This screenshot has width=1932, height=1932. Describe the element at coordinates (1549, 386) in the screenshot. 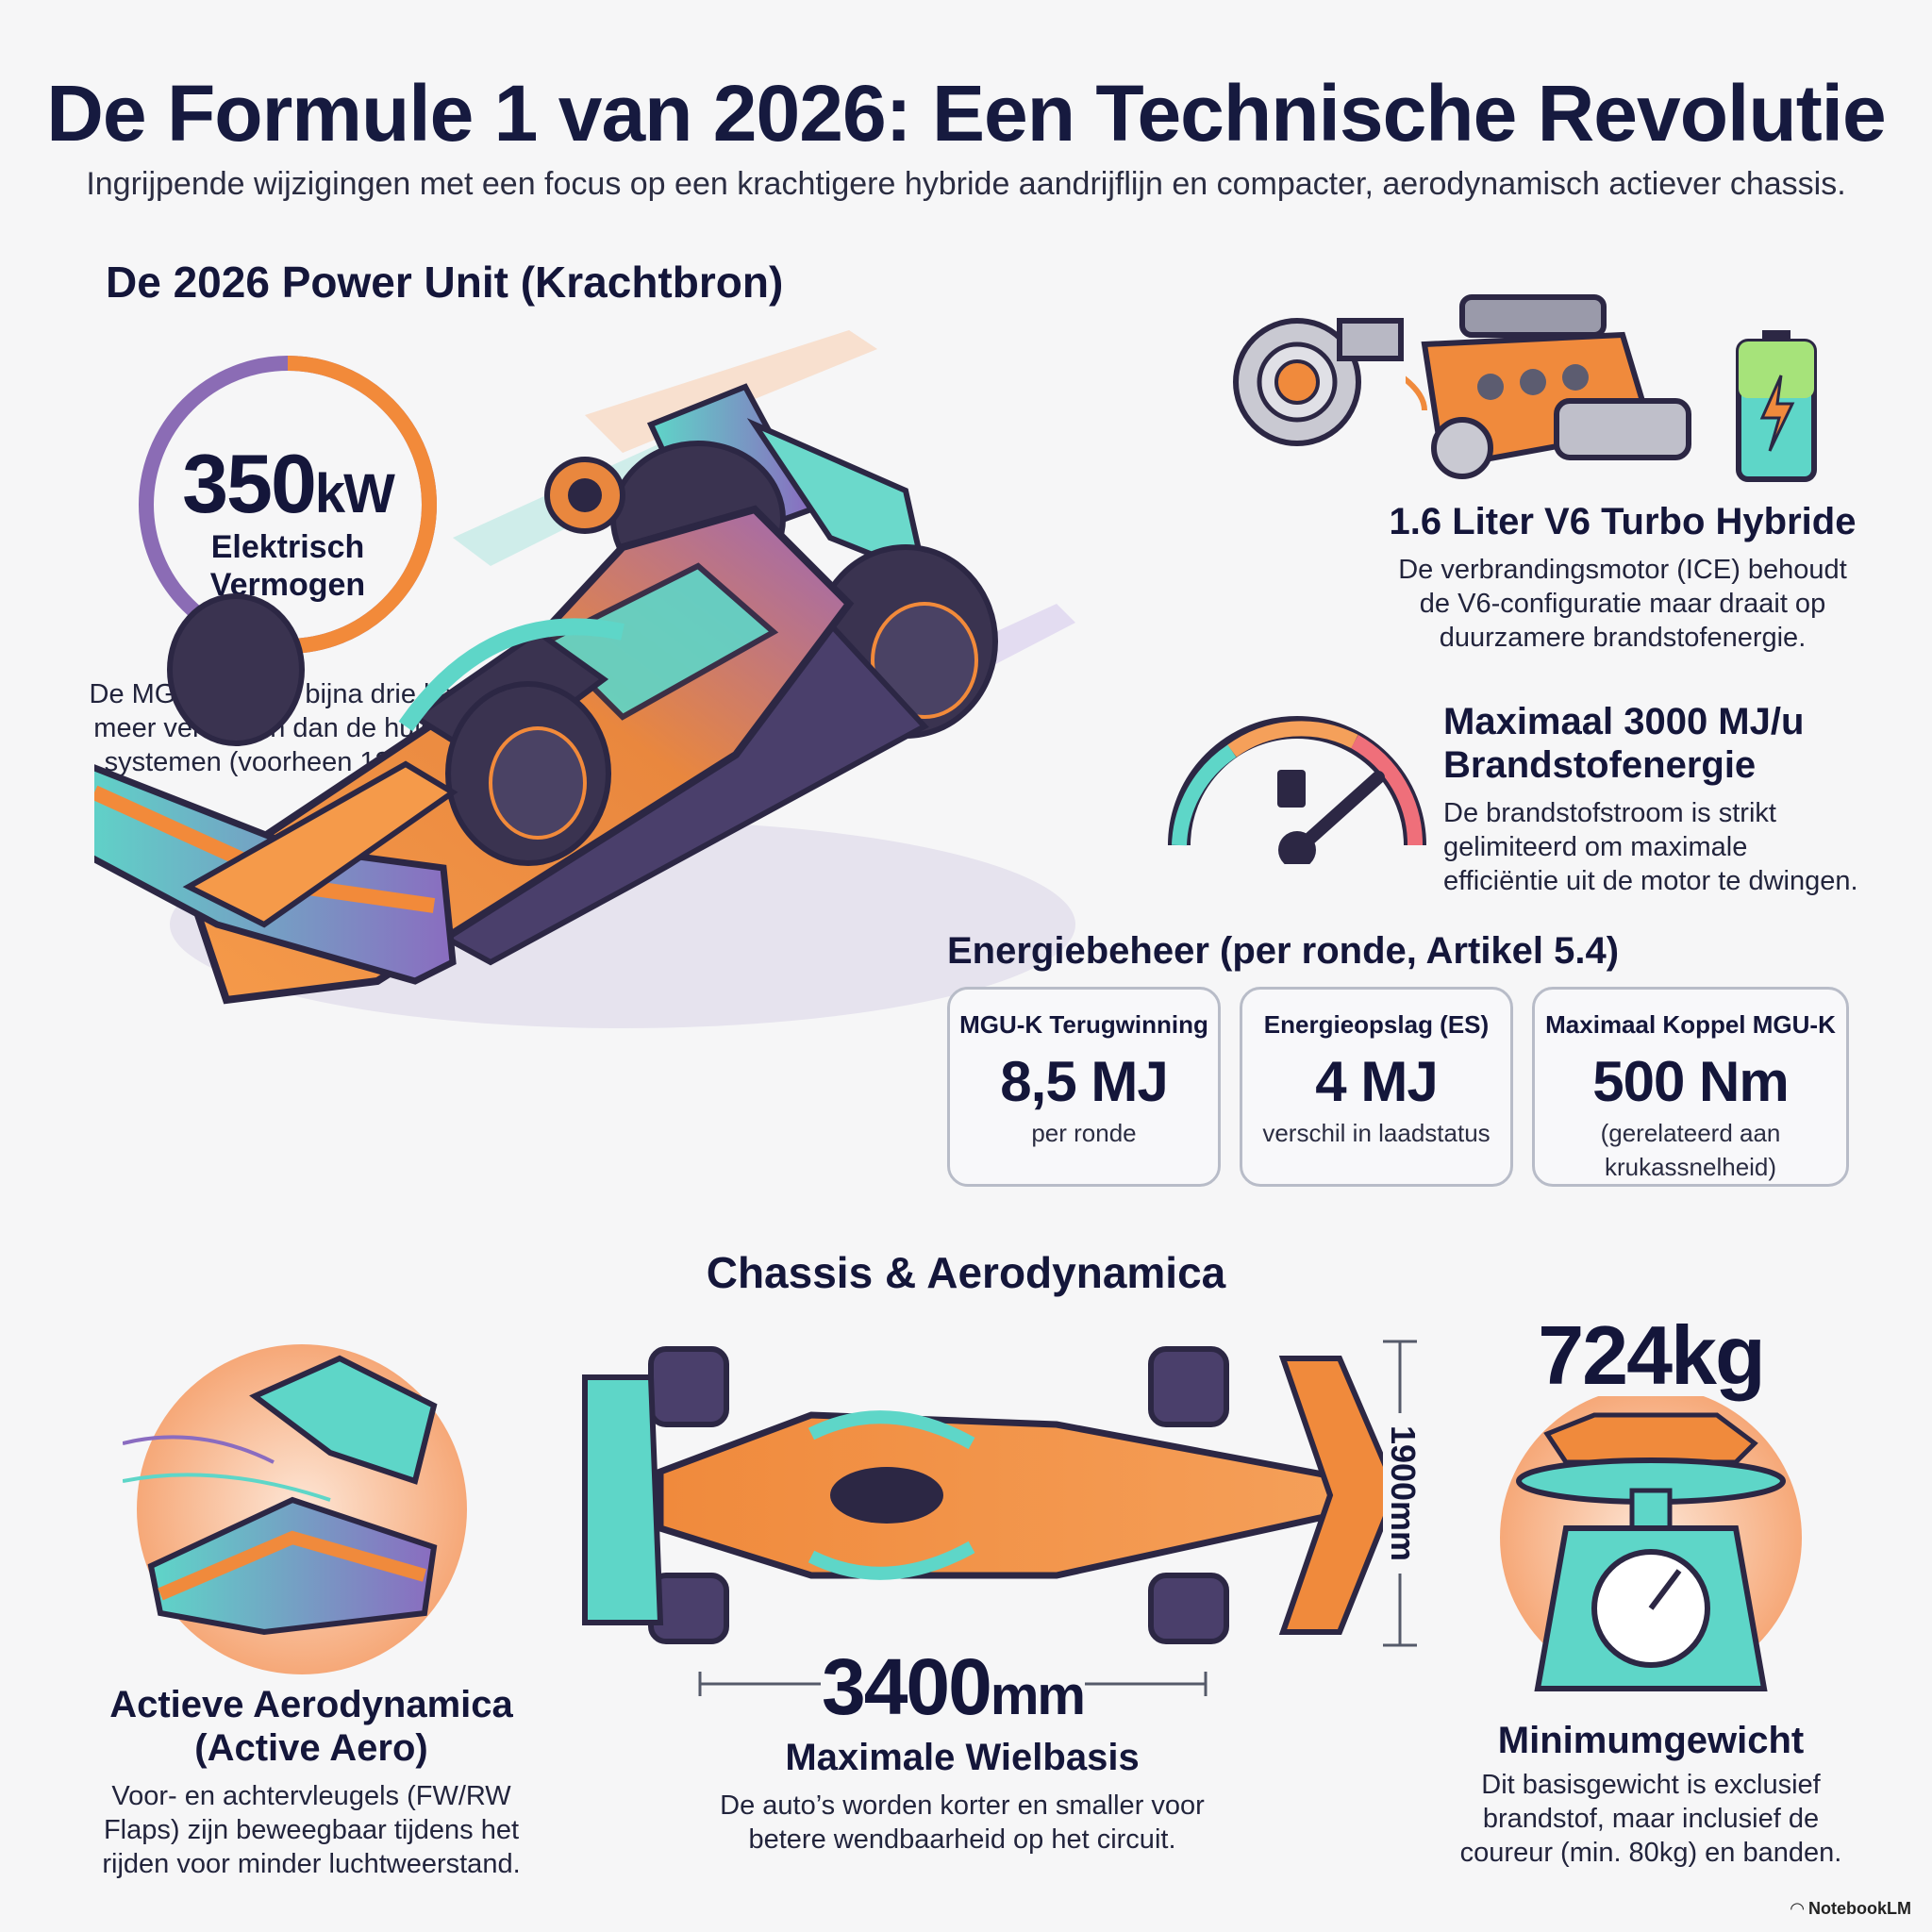

I see `engine-icon` at that location.